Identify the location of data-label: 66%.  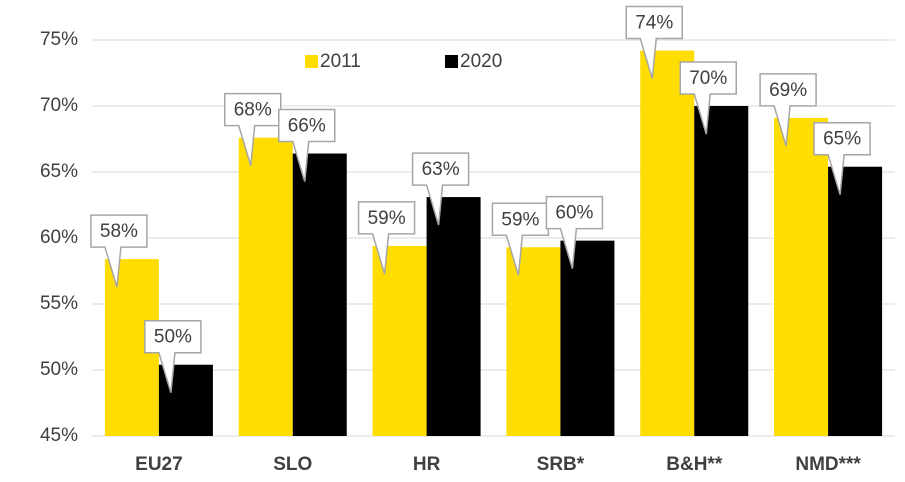
(307, 145).